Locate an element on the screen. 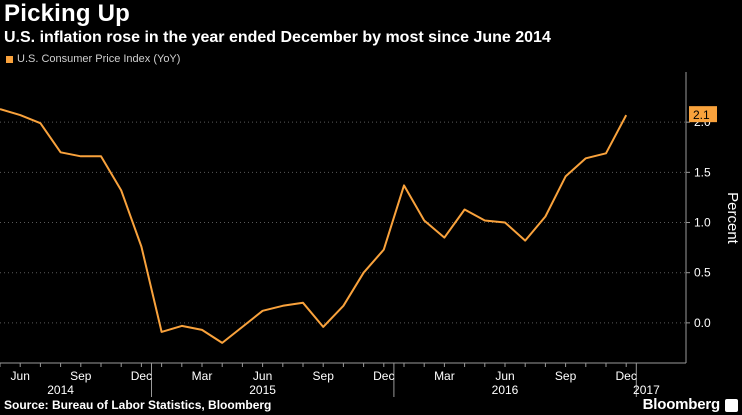  y-axis-label: Percent is located at coordinates (732, 218).